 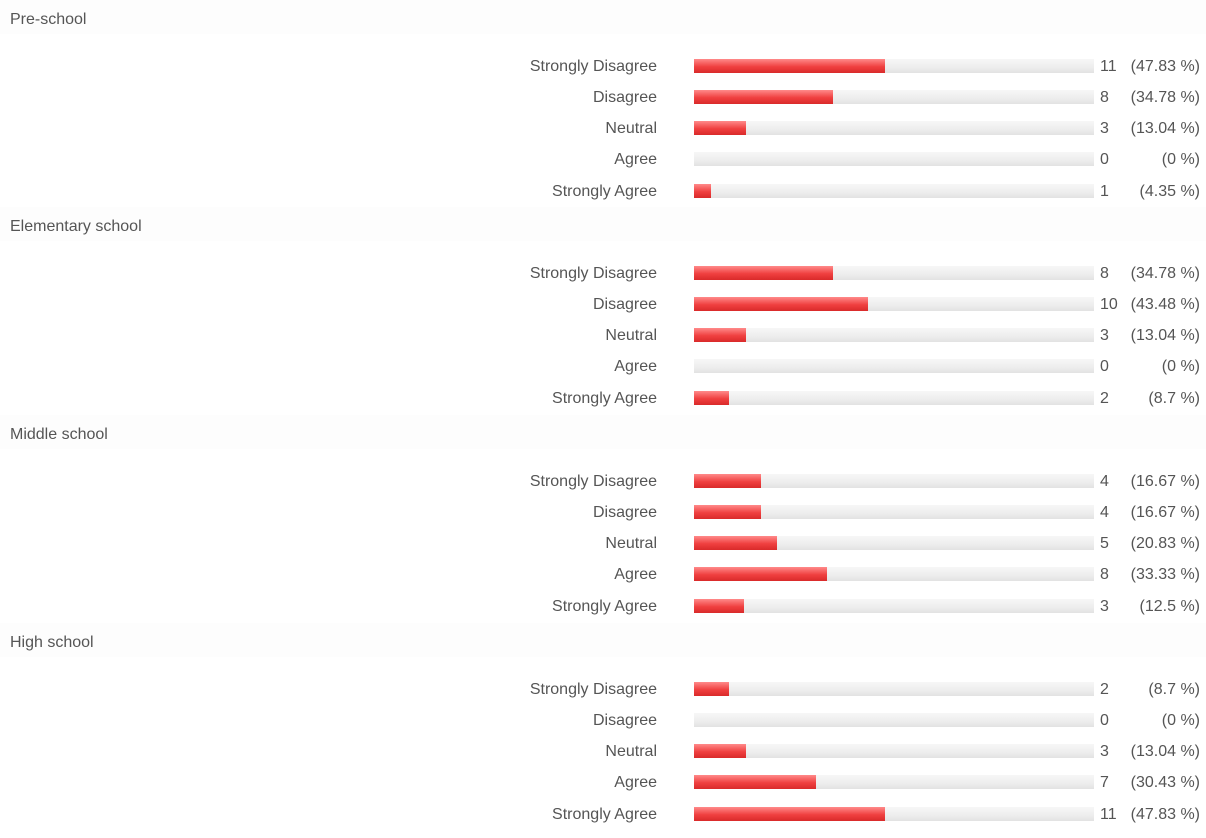 I want to click on group-title: High school, so click(x=603, y=640).